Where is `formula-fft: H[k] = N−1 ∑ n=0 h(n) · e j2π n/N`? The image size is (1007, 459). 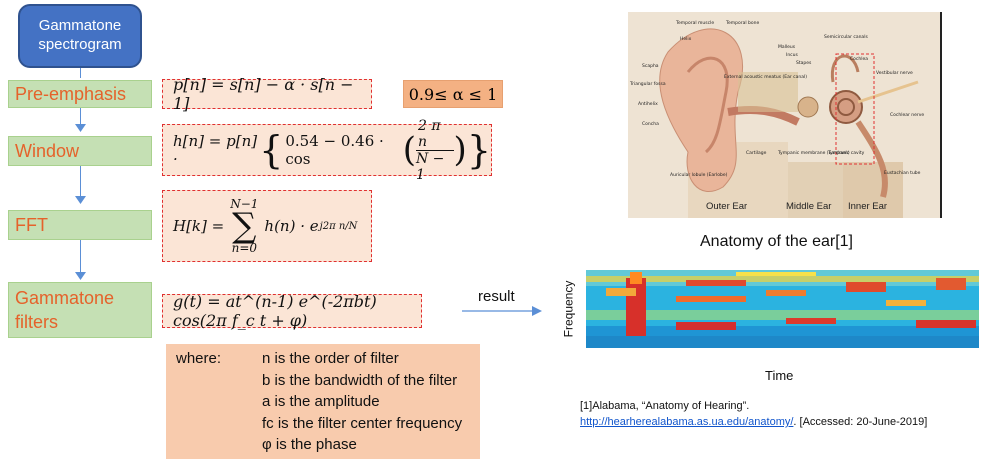 formula-fft: H[k] = N−1 ∑ n=0 h(n) · e j2π n/N is located at coordinates (267, 226).